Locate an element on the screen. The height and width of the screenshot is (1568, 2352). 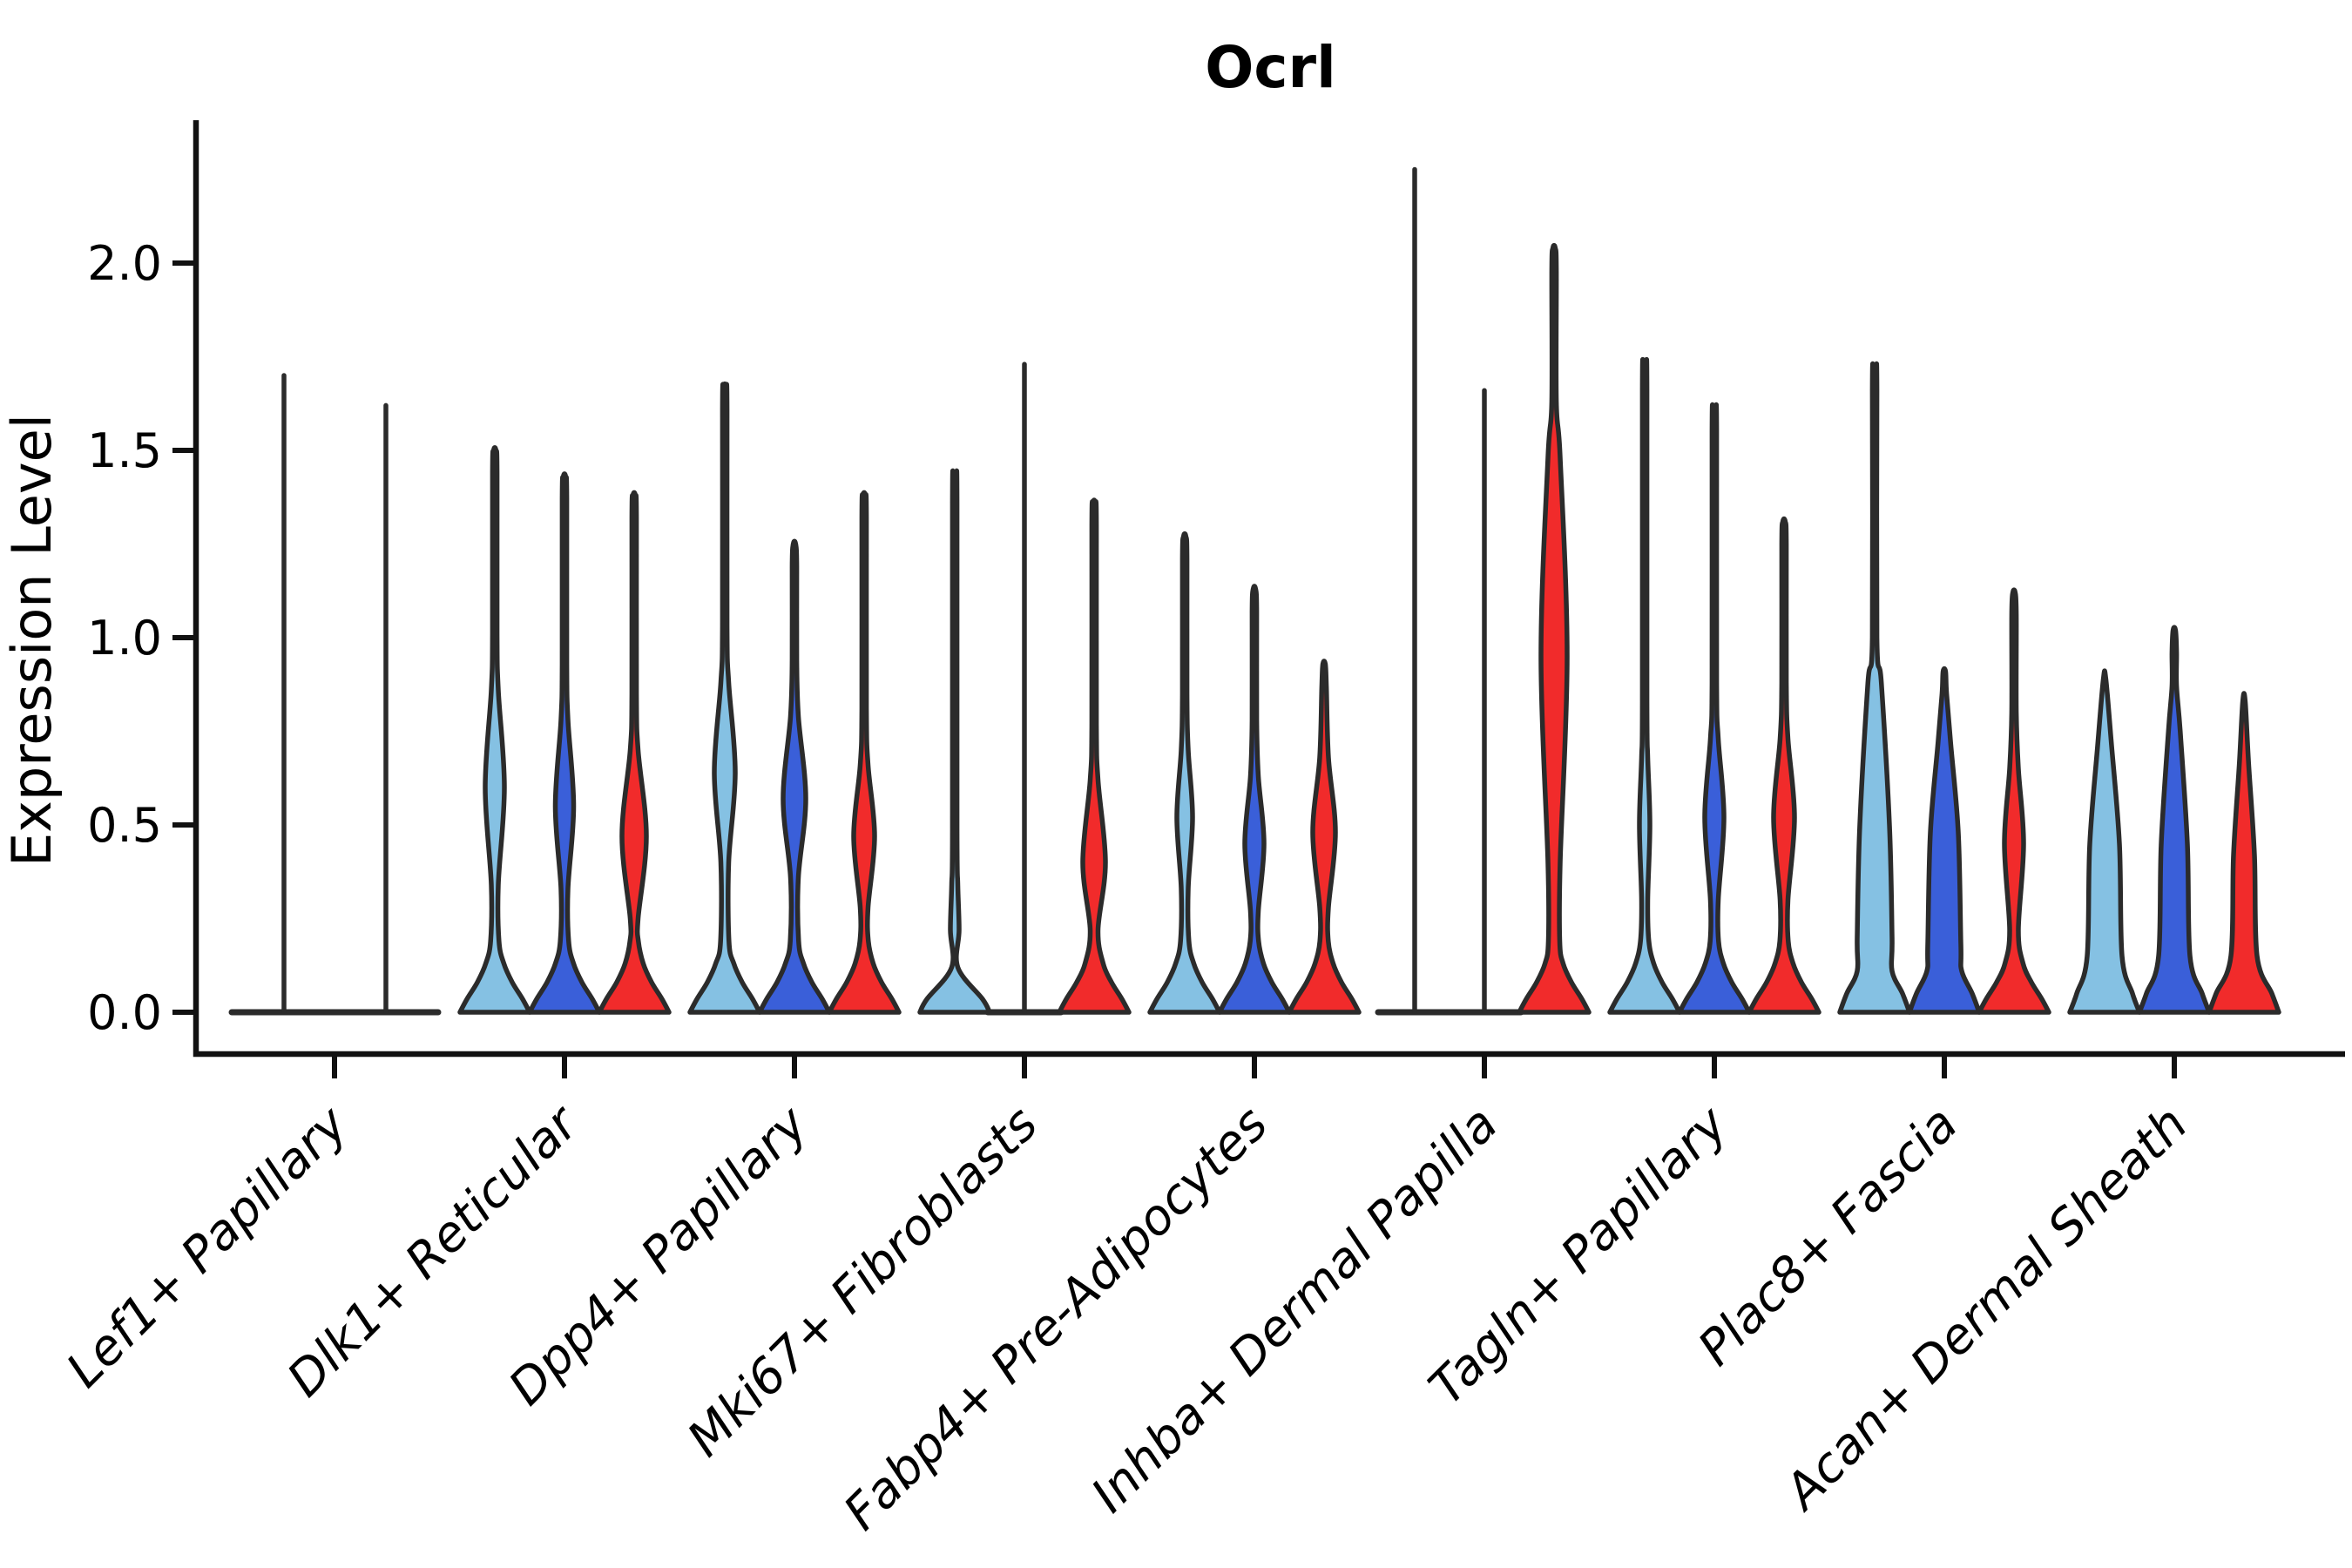
violin-dpp4-papillary-s1 is located at coordinates (724, 698).